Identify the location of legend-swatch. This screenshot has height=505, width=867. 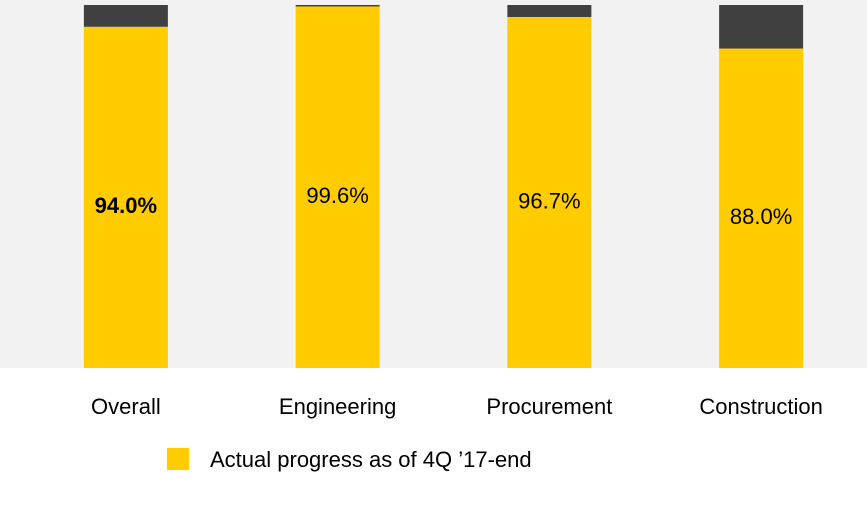
(178, 459).